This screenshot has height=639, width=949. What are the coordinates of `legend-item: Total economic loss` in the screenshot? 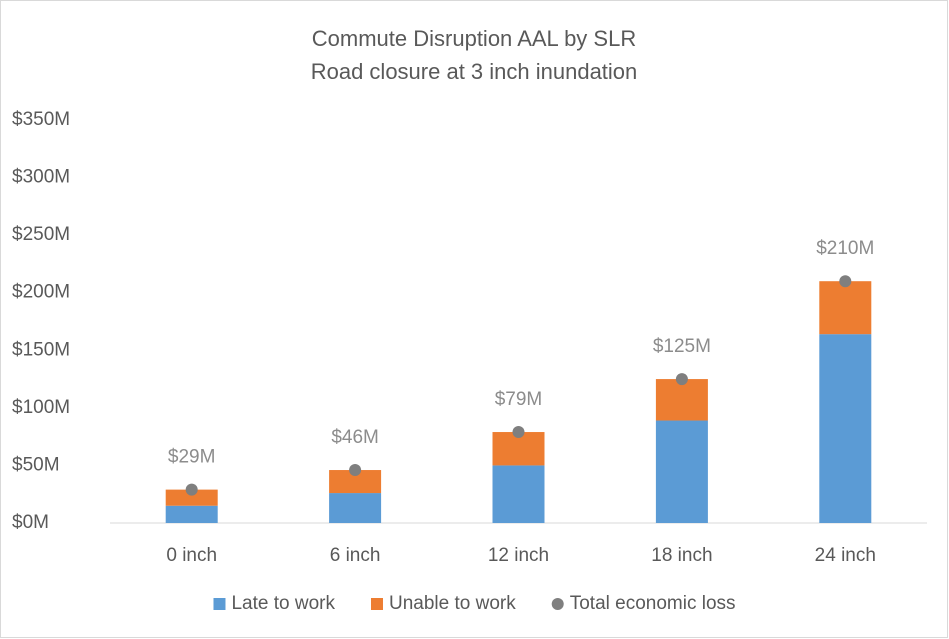 It's located at (643, 603).